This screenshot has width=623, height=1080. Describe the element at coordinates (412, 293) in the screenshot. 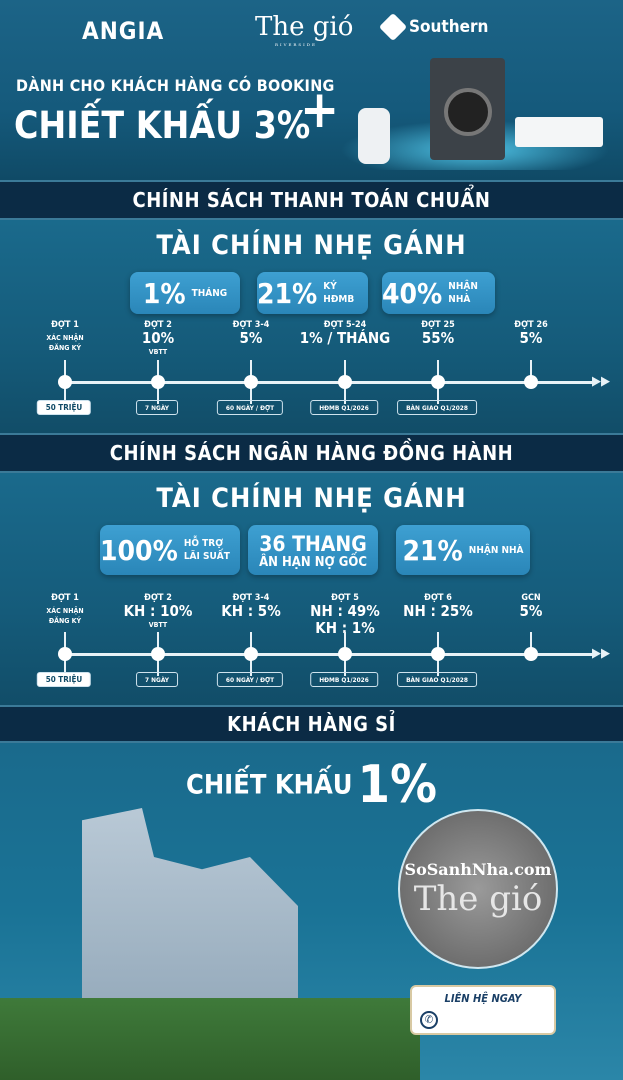

I see `box-value: 40%` at that location.